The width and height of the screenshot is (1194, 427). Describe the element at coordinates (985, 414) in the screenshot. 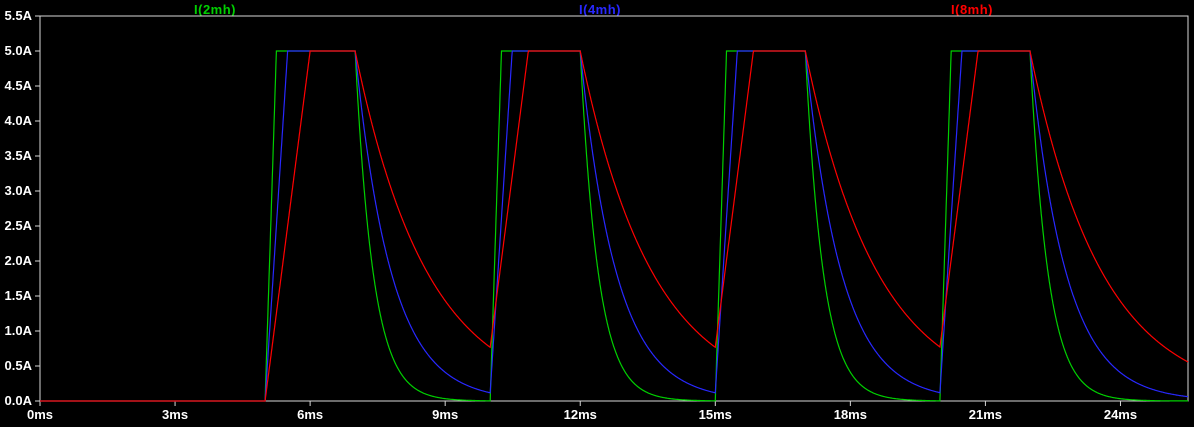

I see `x-axis-tick-label: 21ms` at that location.